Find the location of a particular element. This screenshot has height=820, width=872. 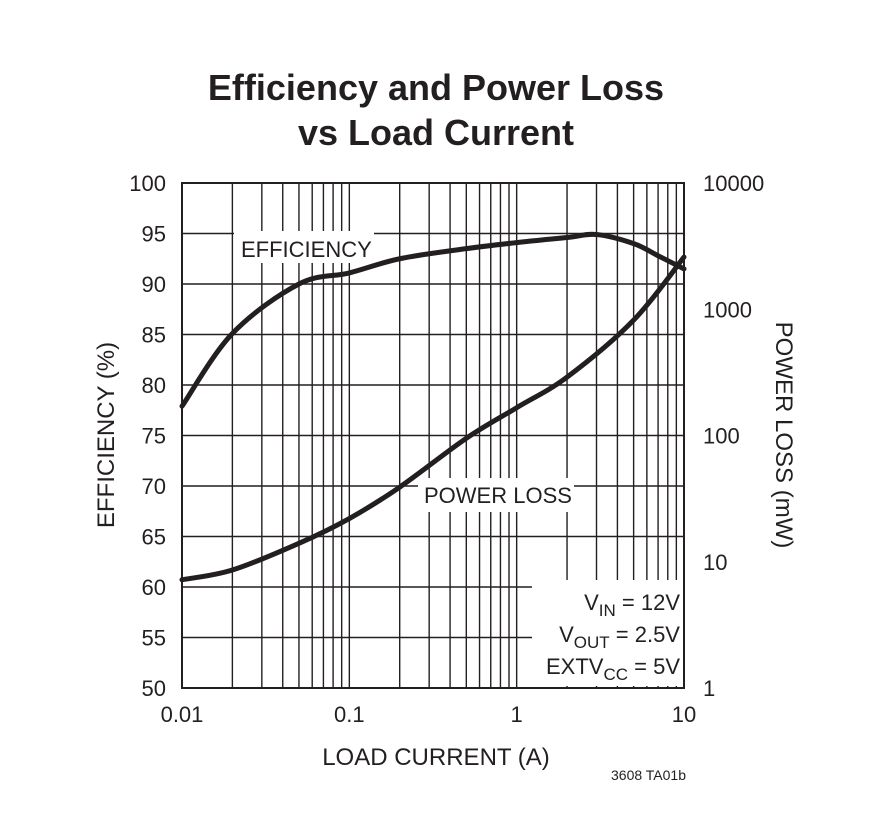

x-tick-label: 1 is located at coordinates (517, 714).